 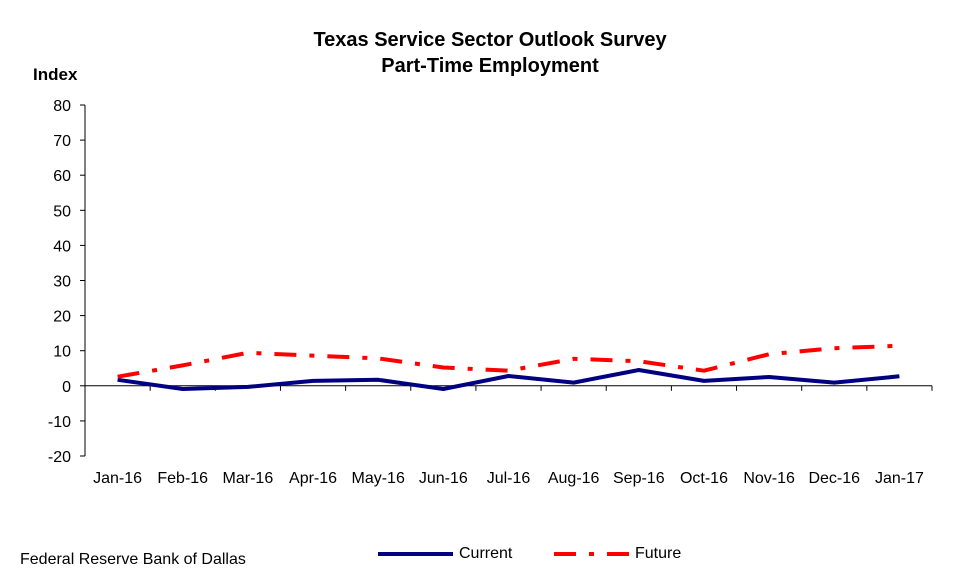 What do you see at coordinates (443, 478) in the screenshot?
I see `x-tick-label: Jun-16` at bounding box center [443, 478].